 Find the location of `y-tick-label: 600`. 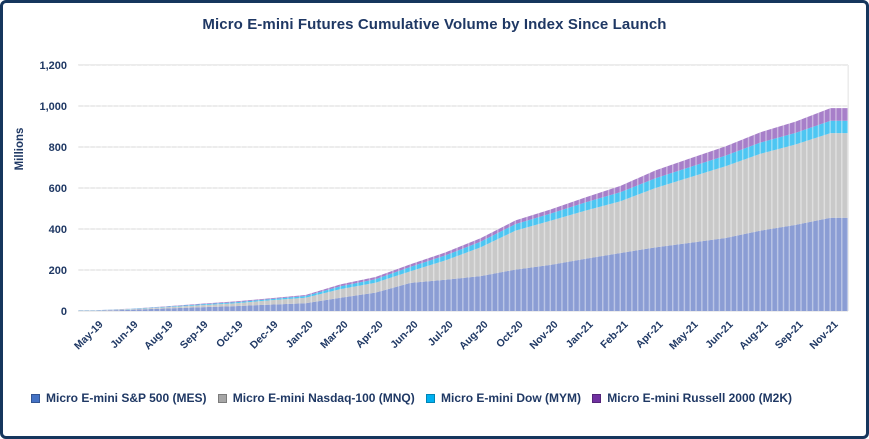

y-tick-label: 600 is located at coordinates (58, 189).